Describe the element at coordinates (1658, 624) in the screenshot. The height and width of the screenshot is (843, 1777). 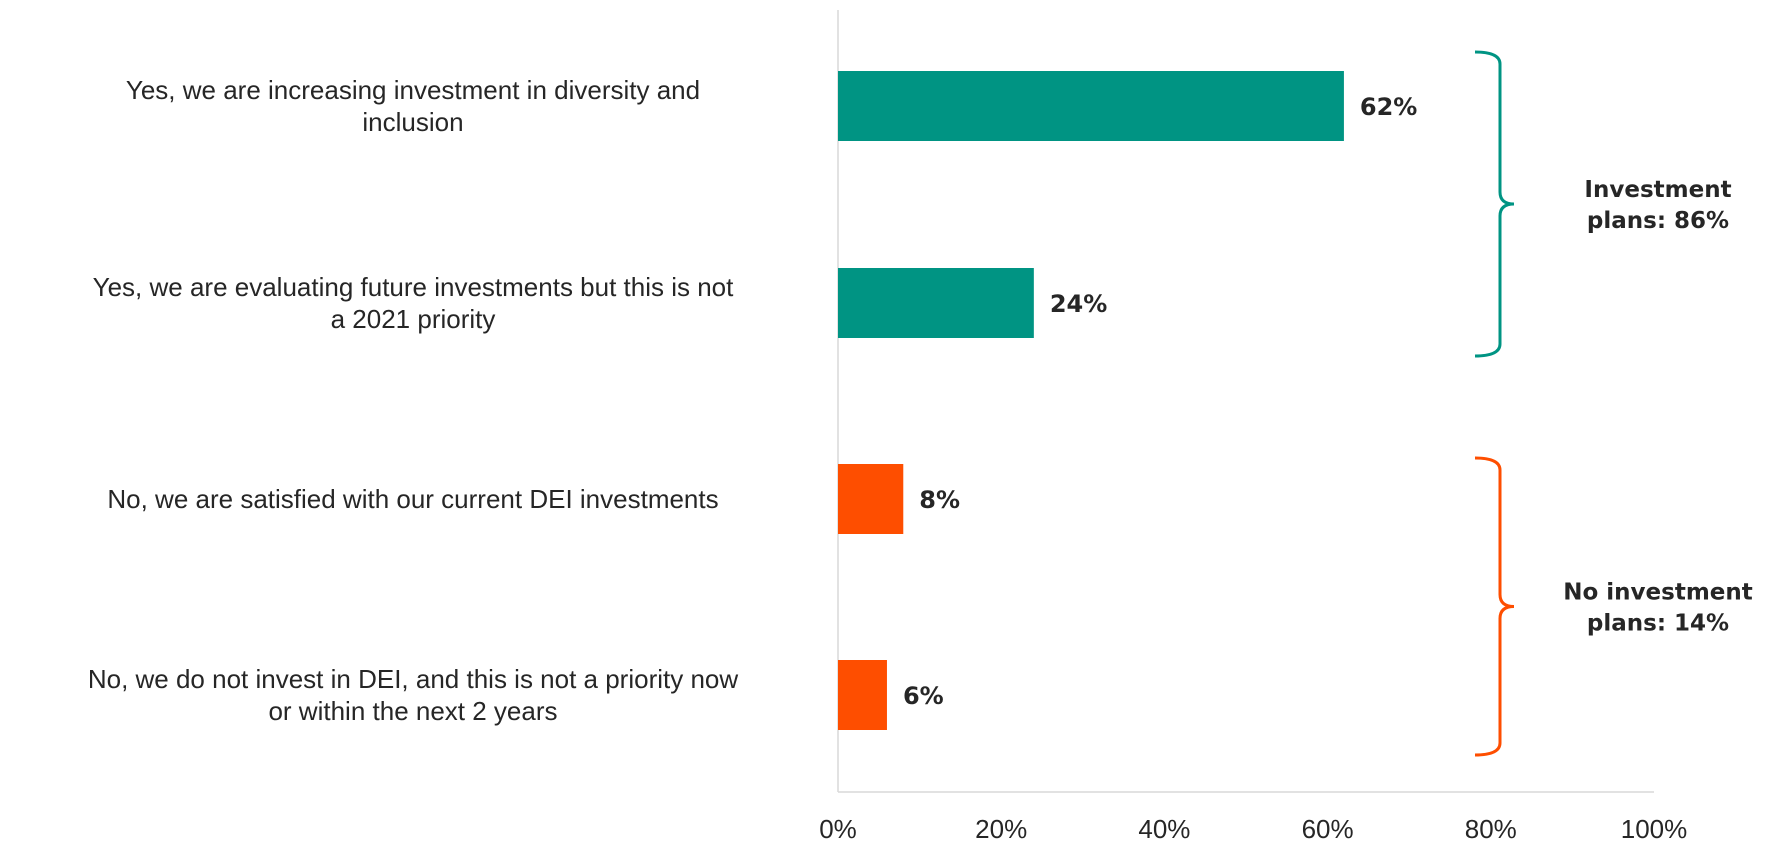
I see `group-label-line: plans: 14%` at that location.